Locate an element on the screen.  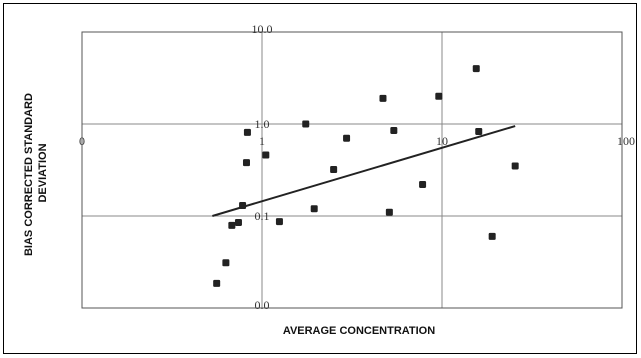
x-tick-label: 0 is located at coordinates (82, 141).